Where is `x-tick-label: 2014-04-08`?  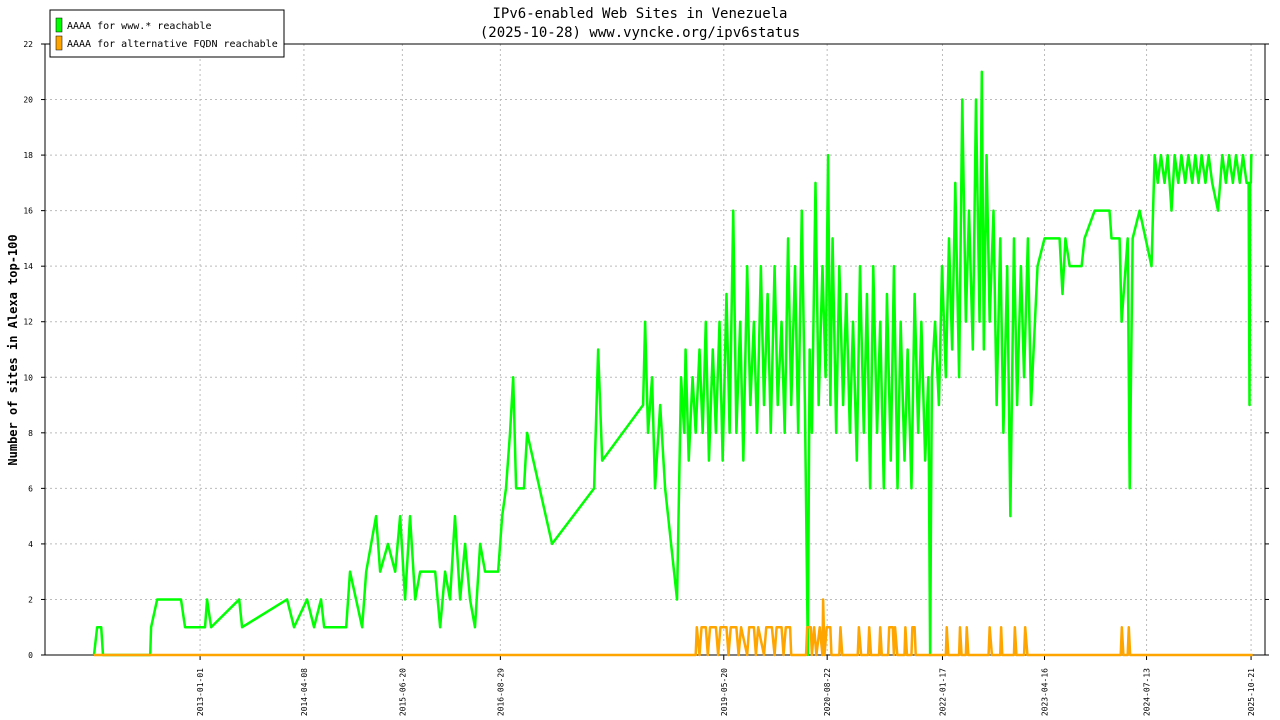 x-tick-label: 2014-04-08 is located at coordinates (304, 692).